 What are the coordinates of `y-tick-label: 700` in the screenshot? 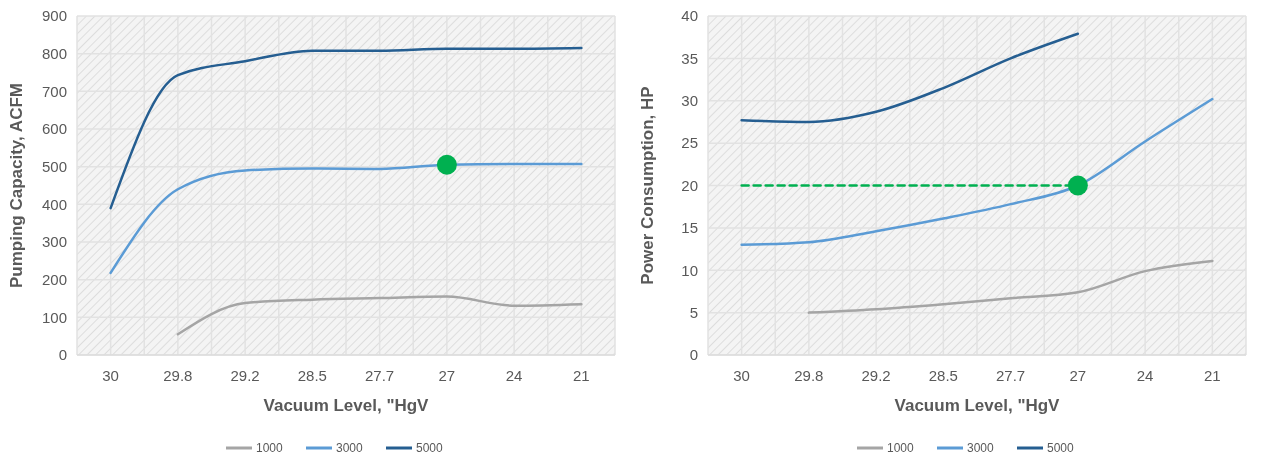 It's located at (54, 91).